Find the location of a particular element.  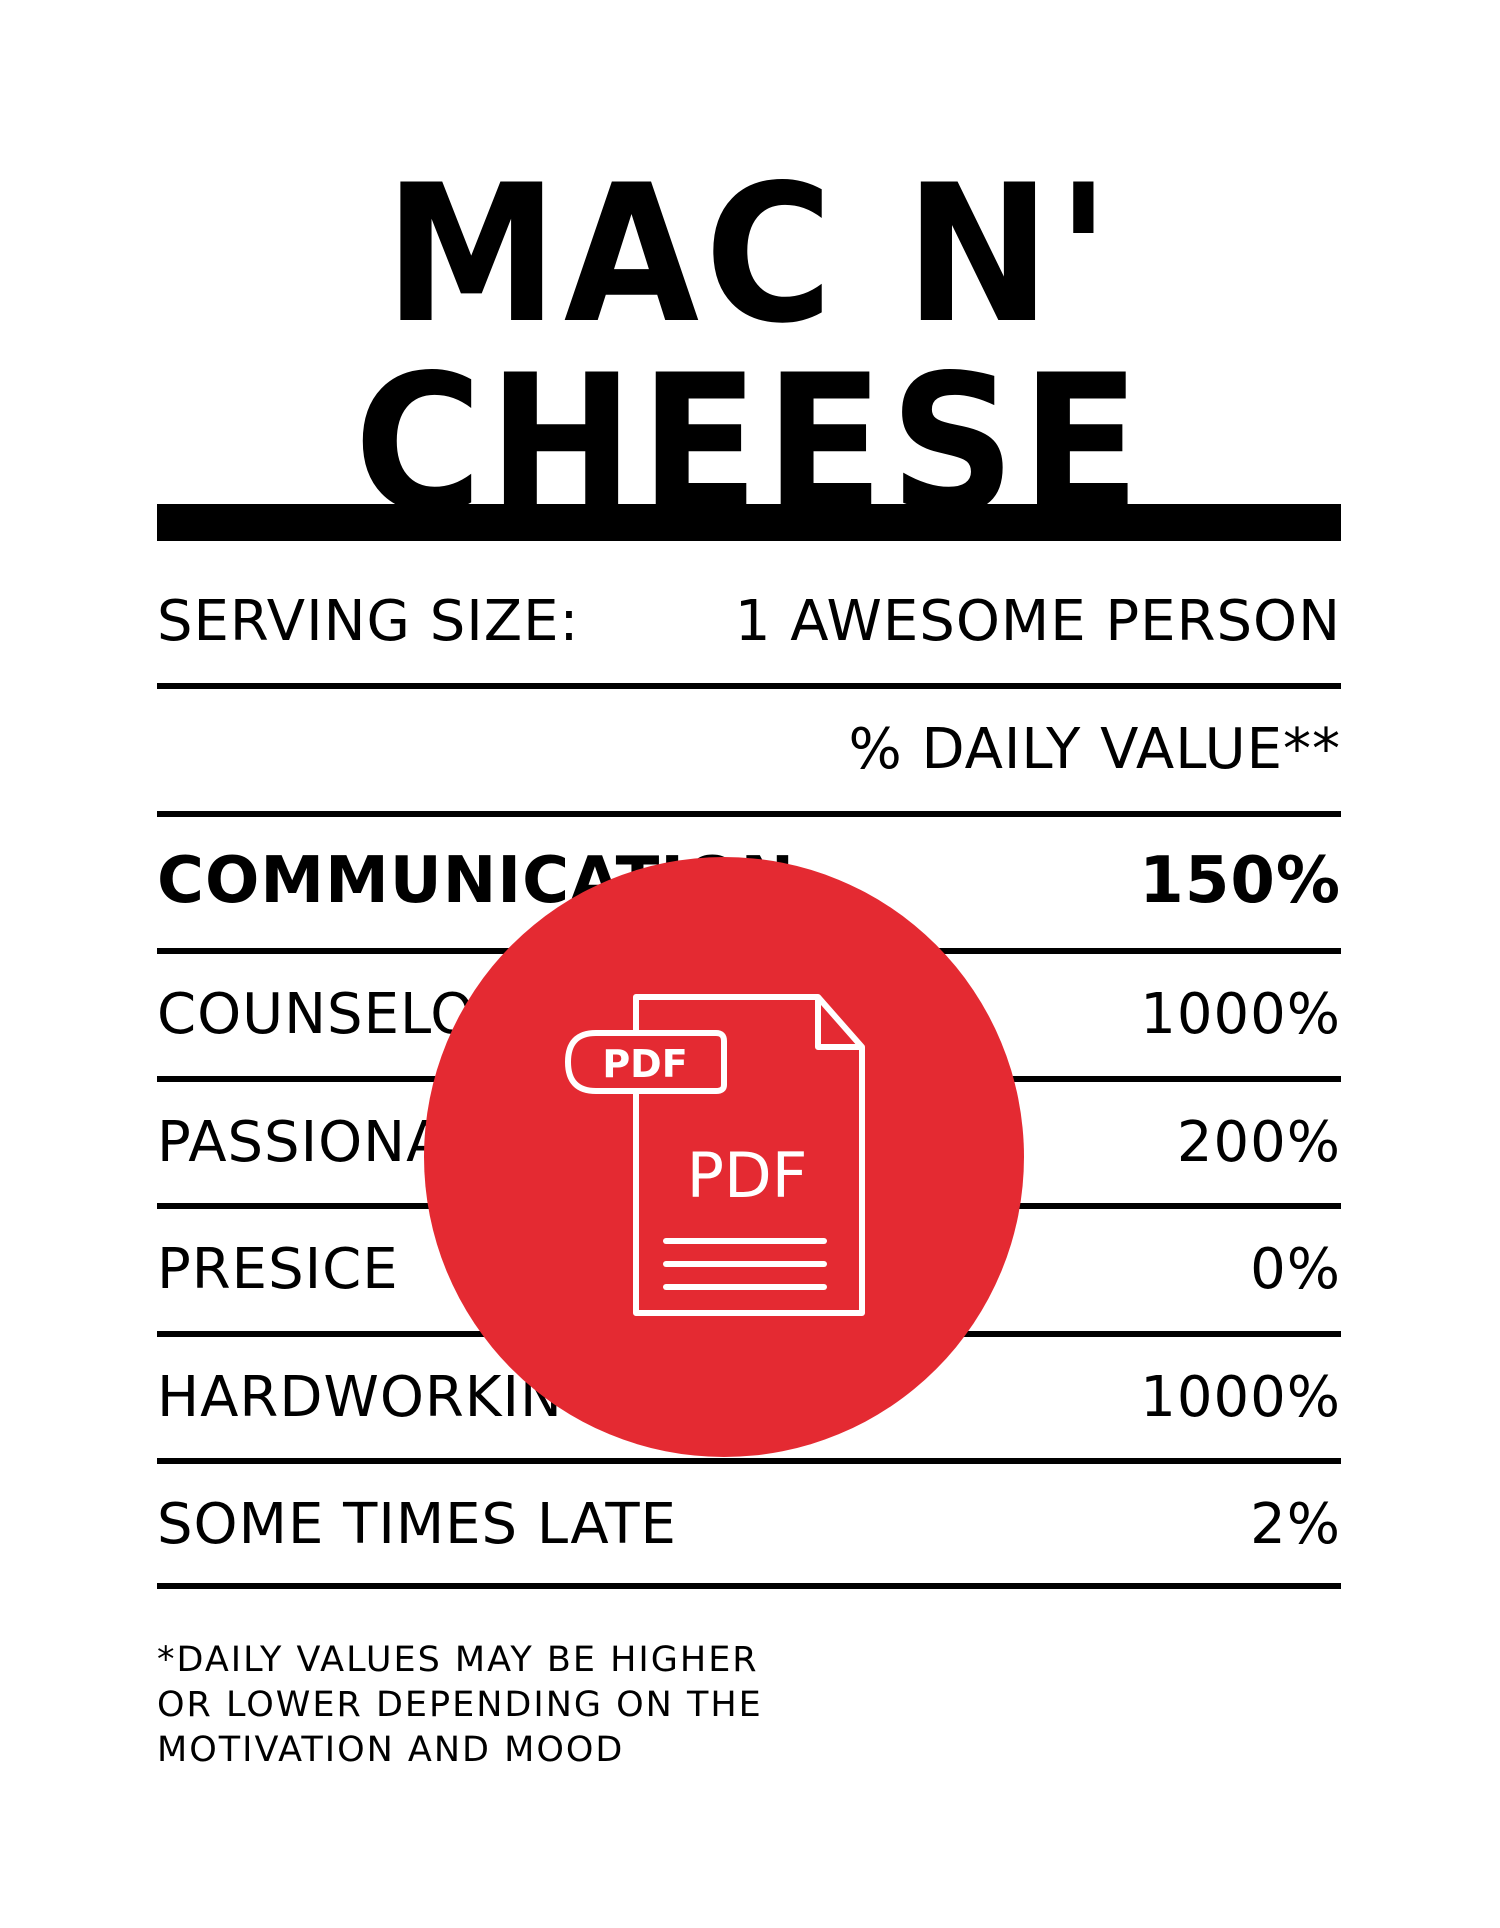

serving-size-row: SERVING SIZE: 1 AWESOME PERSON is located at coordinates (749, 621).